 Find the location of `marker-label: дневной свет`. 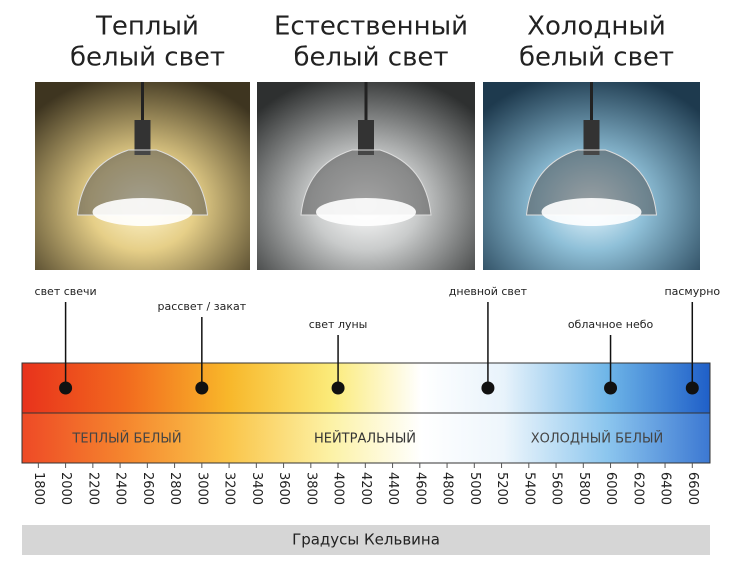

marker-label: дневной свет is located at coordinates (488, 291).